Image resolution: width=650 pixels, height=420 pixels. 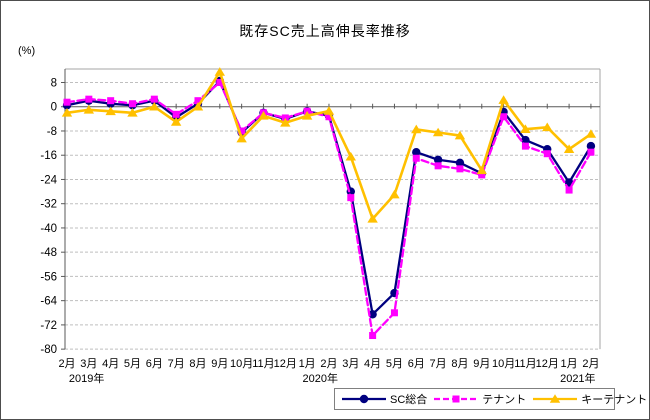 I want to click on y-tick-label: -56, so click(x=48, y=277).